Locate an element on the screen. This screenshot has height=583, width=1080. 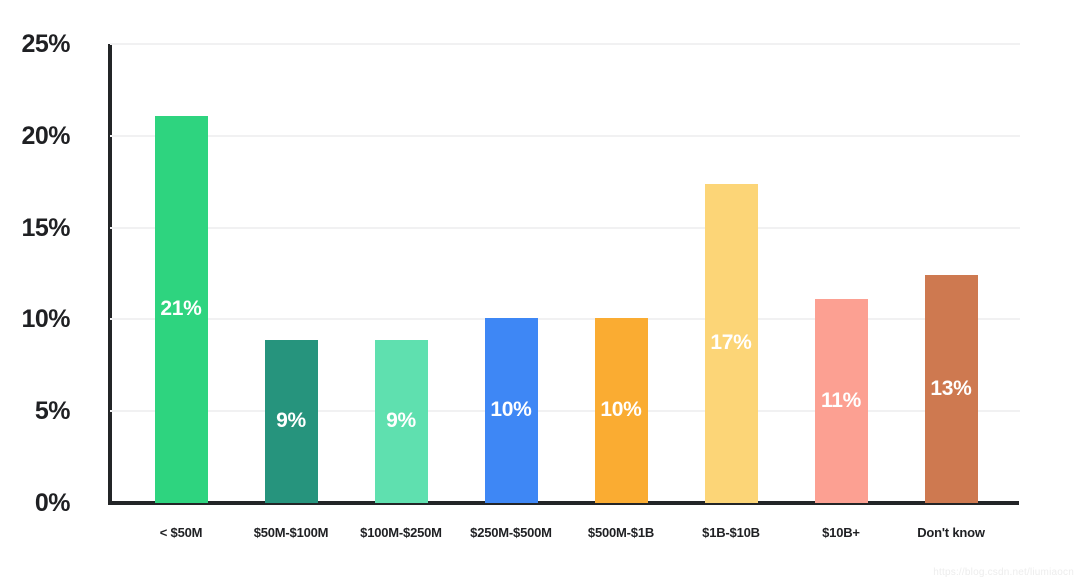
y-tick-label: 10% is located at coordinates (45, 319).